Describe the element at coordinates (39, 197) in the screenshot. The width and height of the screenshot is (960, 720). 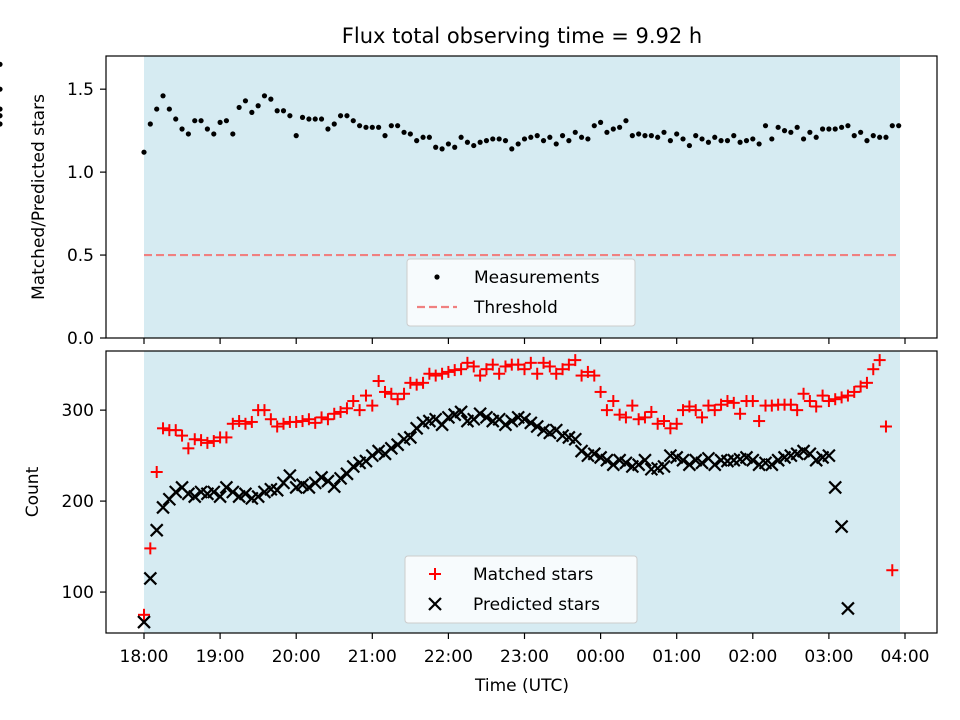
I see `ratio-panel-y-axis-label: Matched/Predicted stars` at that location.